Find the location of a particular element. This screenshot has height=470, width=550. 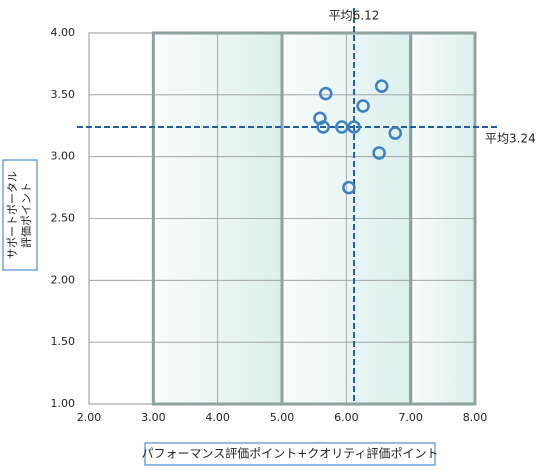

x-tick-label: 7.00 is located at coordinates (410, 417).